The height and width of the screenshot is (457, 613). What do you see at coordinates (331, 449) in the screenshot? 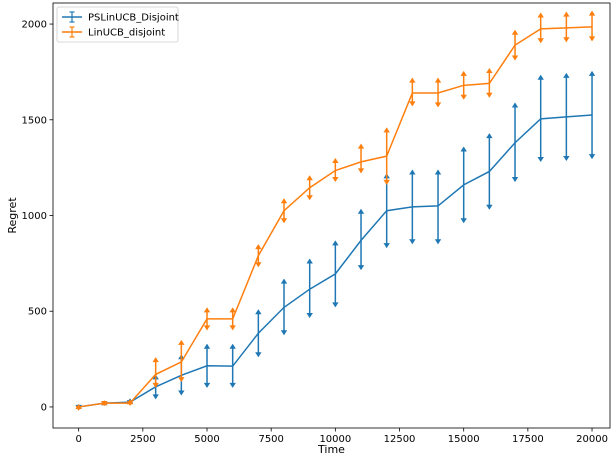
I see `x-axis-label: Time` at bounding box center [331, 449].